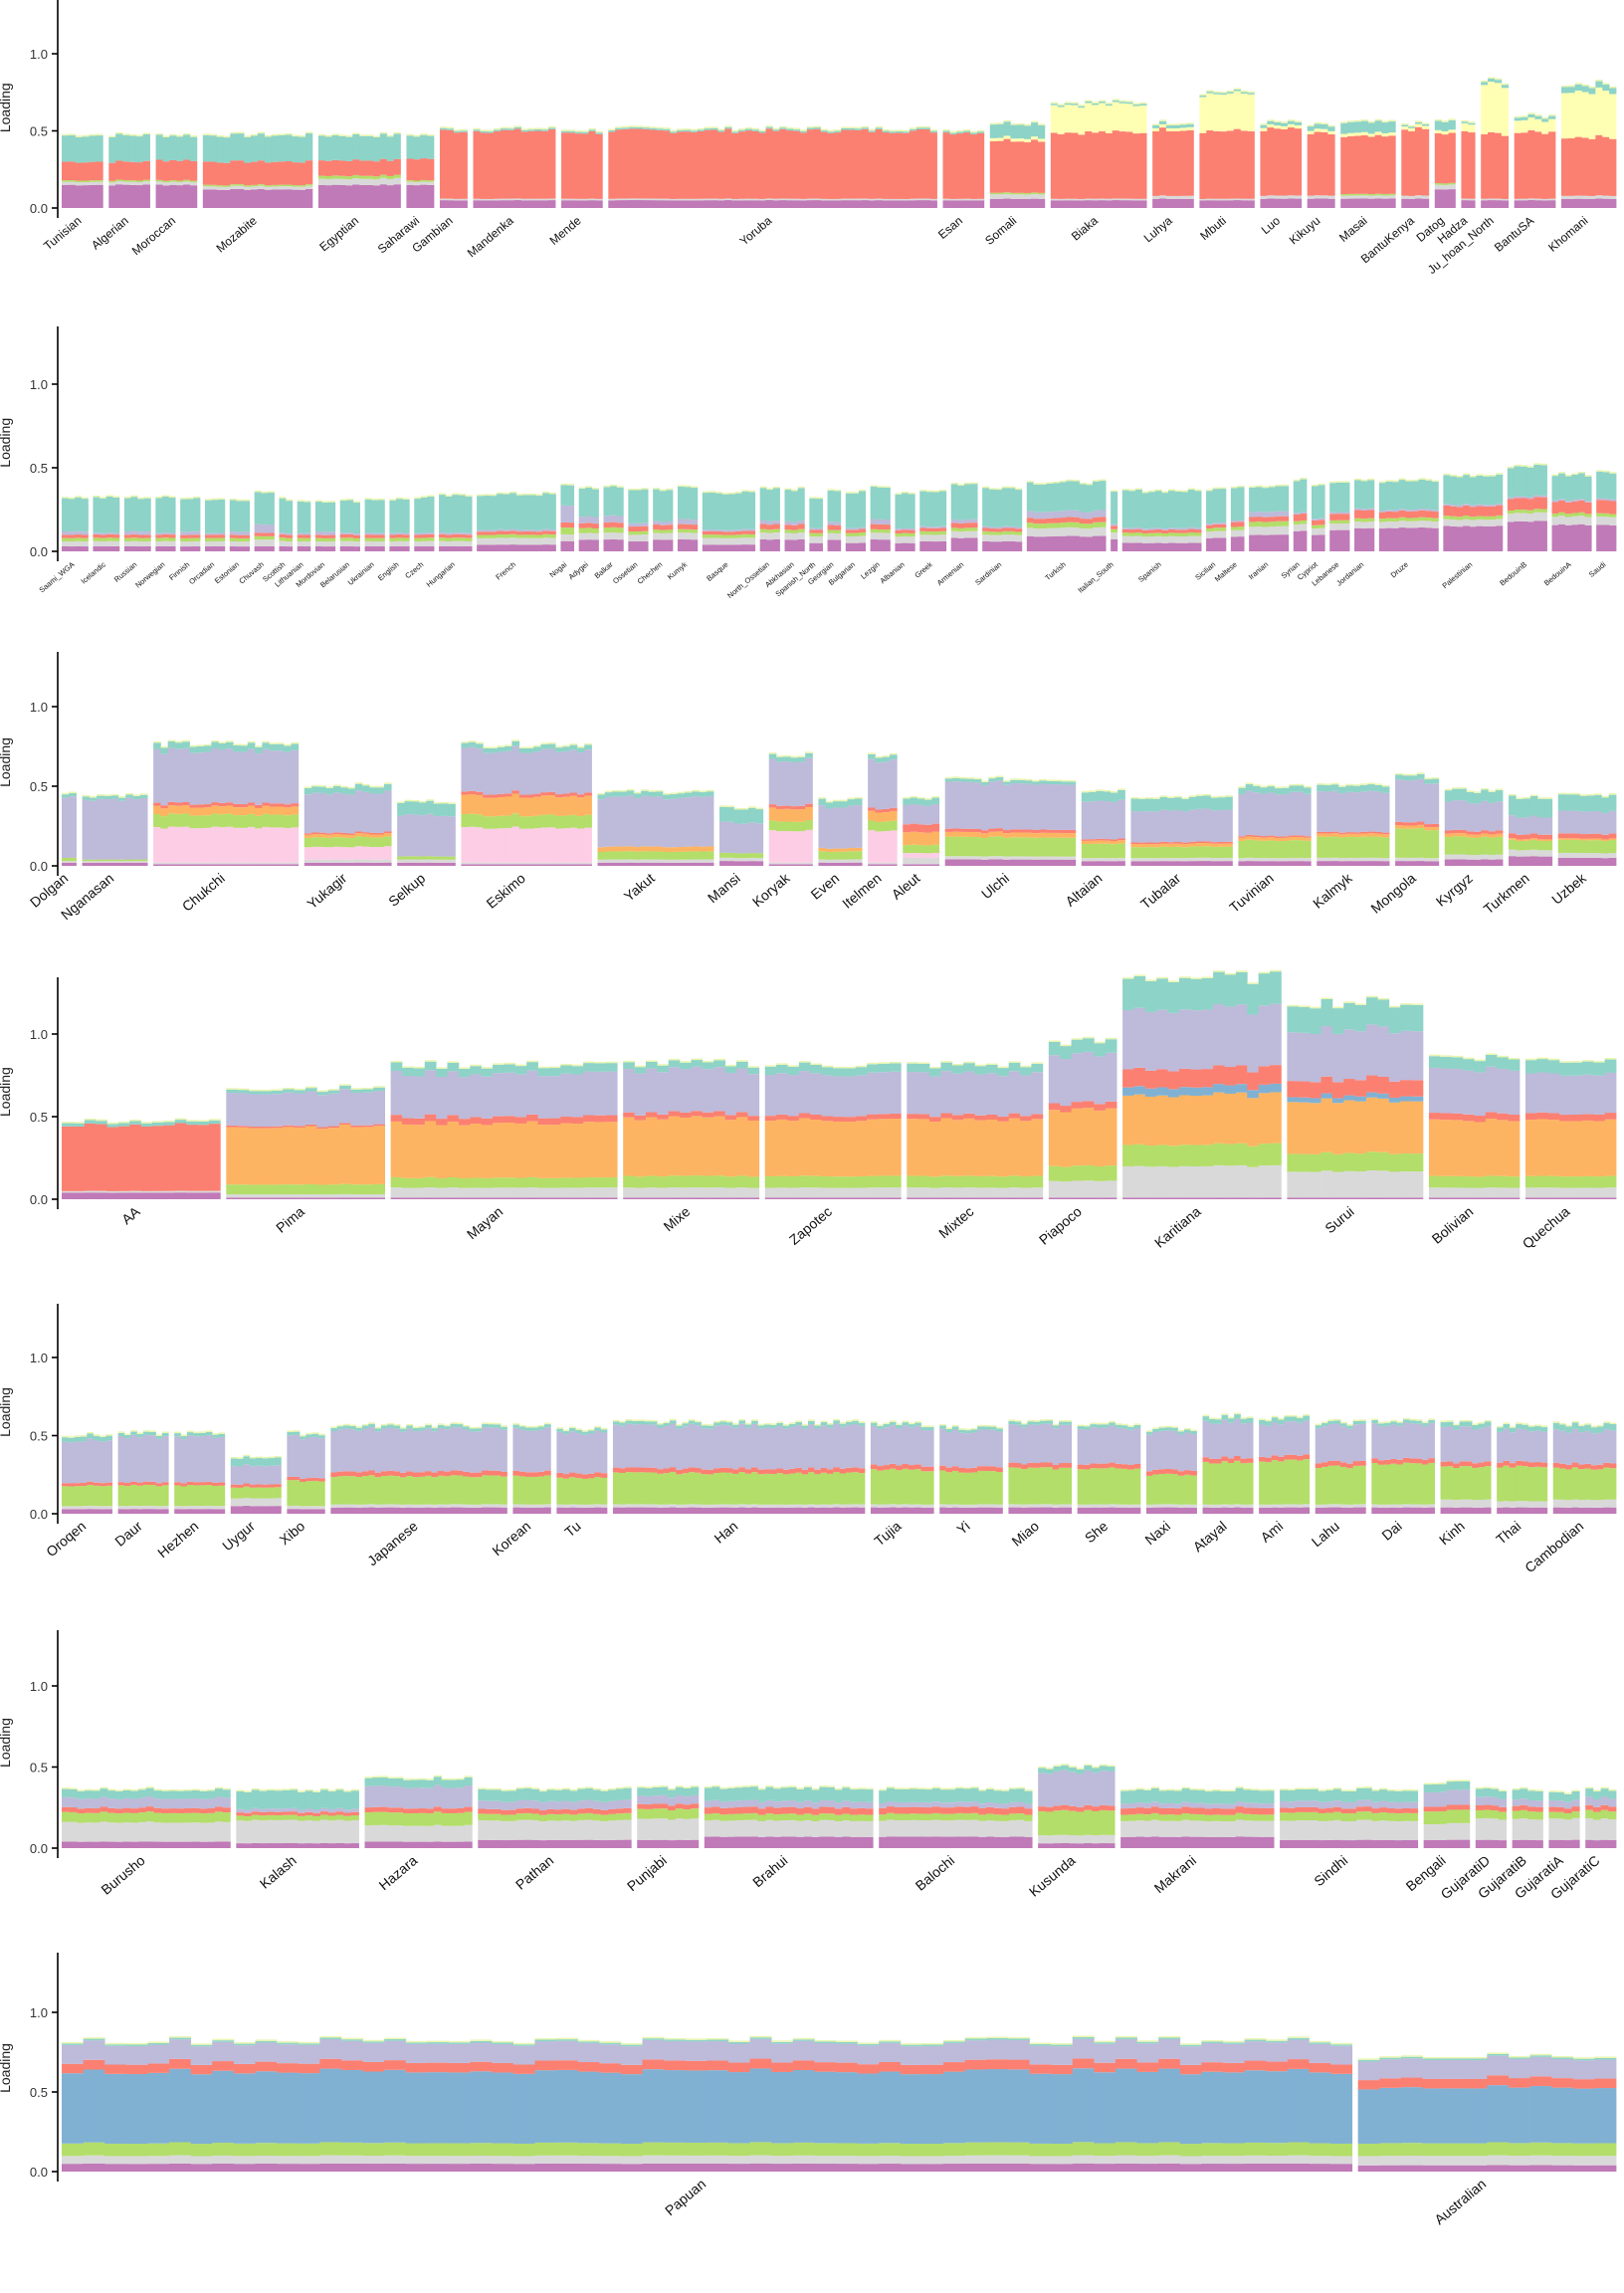 The width and height of the screenshot is (1624, 2293). What do you see at coordinates (1085, 228) in the screenshot?
I see `x-tick-label: Biaka` at bounding box center [1085, 228].